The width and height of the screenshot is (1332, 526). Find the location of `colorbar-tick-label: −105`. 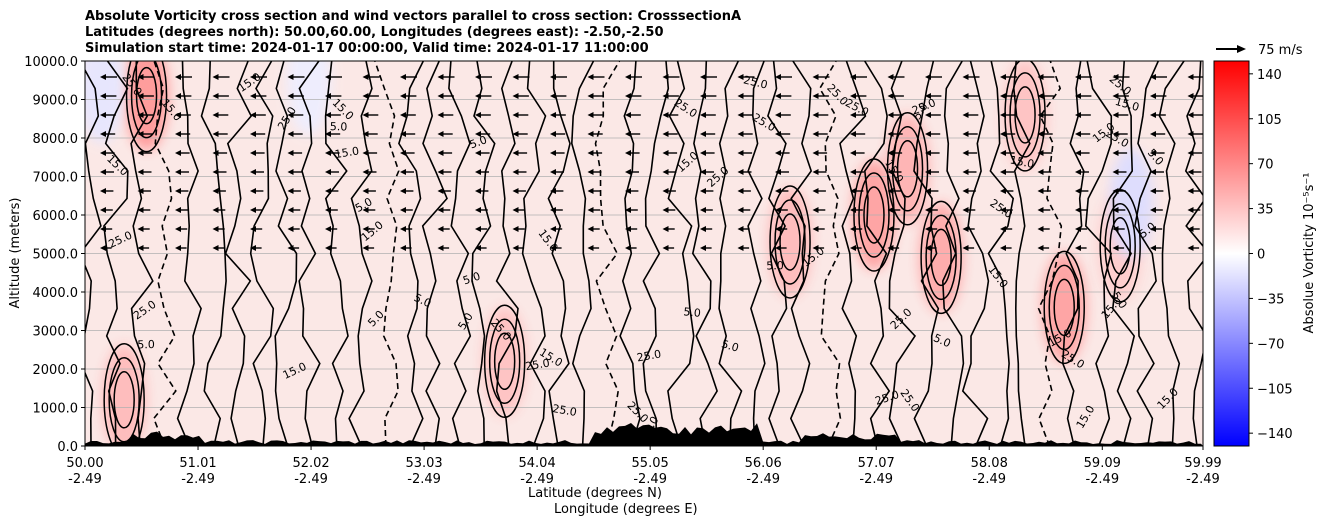

colorbar-tick-label: −105 is located at coordinates (1275, 389).